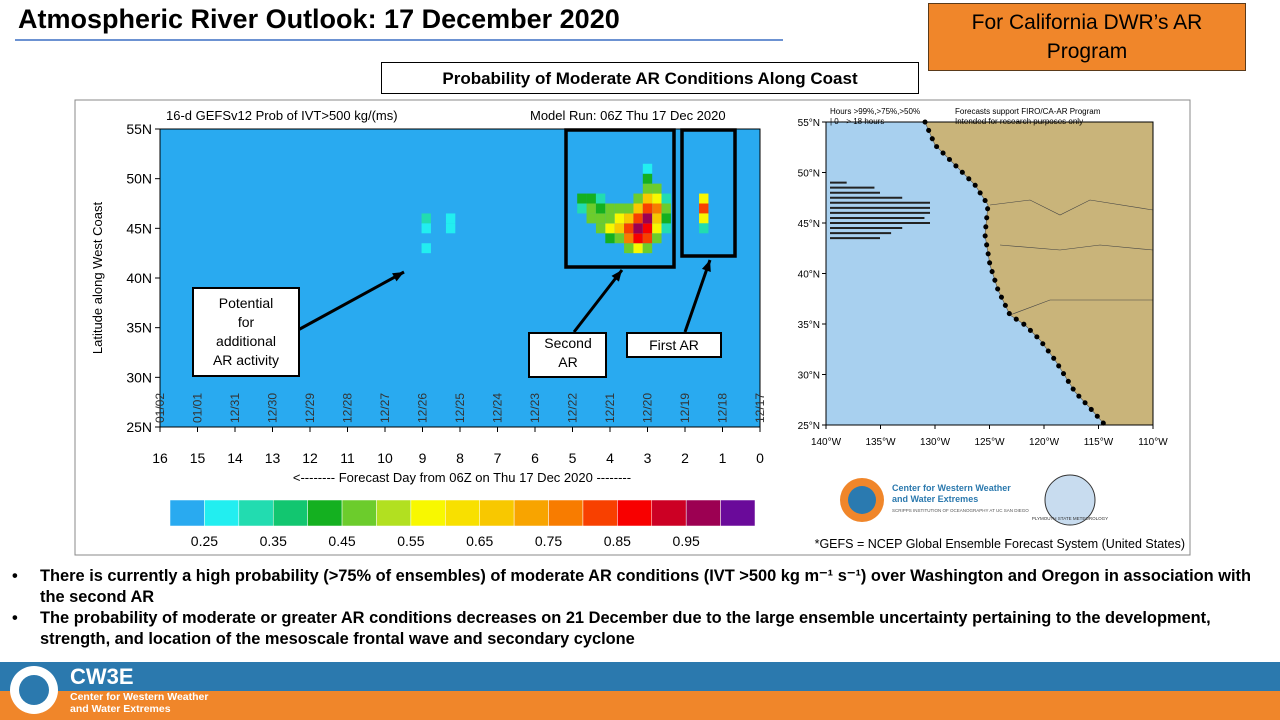 The width and height of the screenshot is (1280, 720). I want to click on x-tick-label: 2, so click(685, 458).